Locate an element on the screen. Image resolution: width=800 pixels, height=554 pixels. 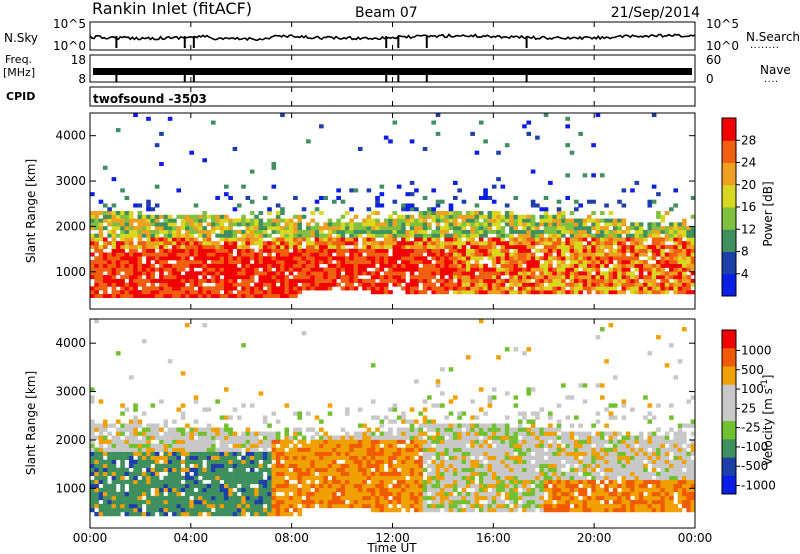
freq-left-tick-bottom: 8 is located at coordinates (82, 79).